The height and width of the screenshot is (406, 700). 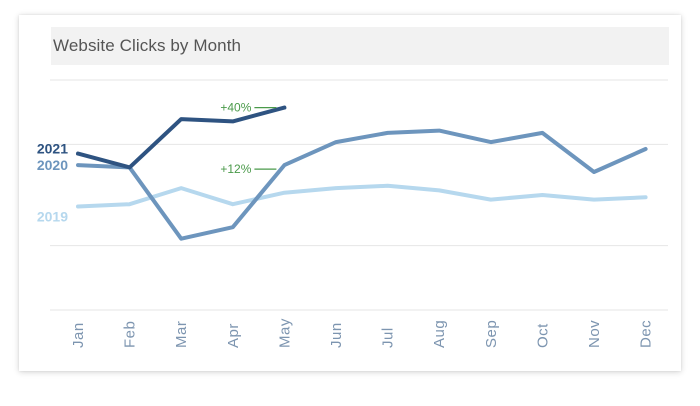 I want to click on series-line-2019, so click(x=362, y=196).